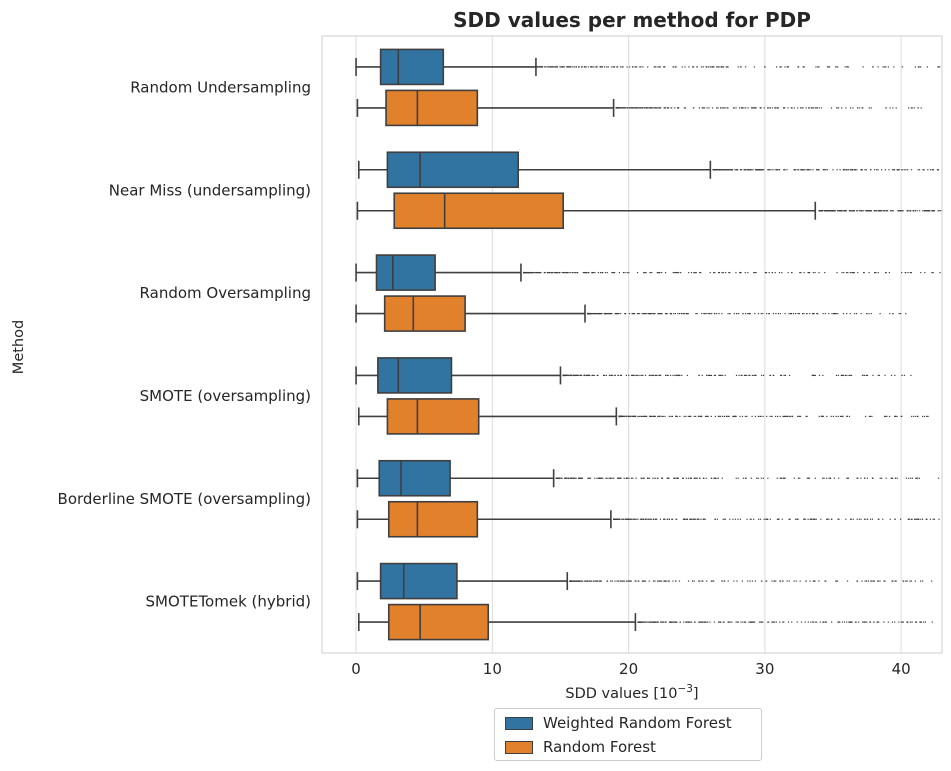 The width and height of the screenshot is (951, 771). What do you see at coordinates (599, 747) in the screenshot?
I see `legend-label-random-forest: Random Forest` at bounding box center [599, 747].